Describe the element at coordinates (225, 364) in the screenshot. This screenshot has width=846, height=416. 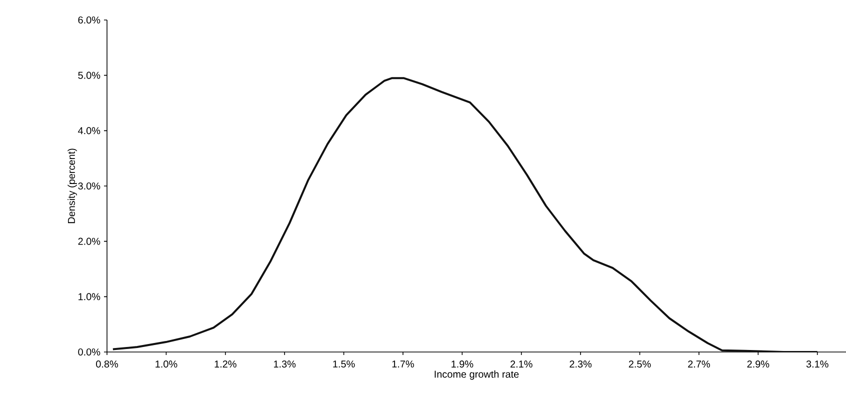
I see `x-tick-label: 1.2%` at that location.